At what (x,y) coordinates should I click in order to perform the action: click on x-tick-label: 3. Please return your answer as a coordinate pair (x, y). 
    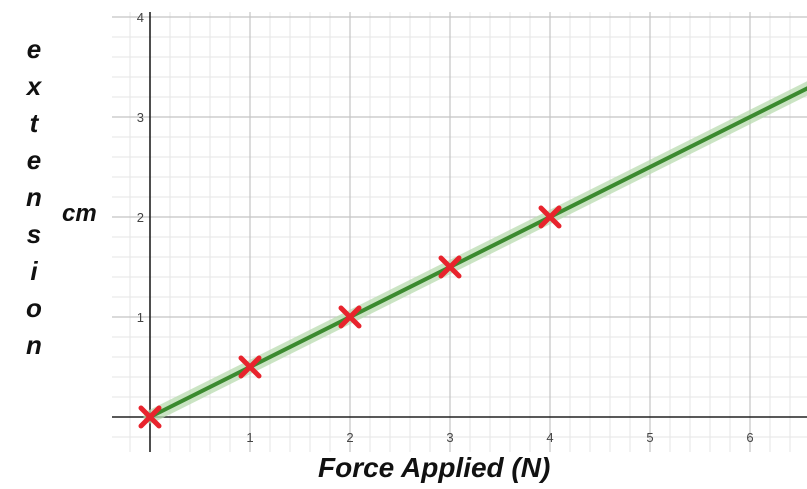
    Looking at the image, I should click on (449, 437).